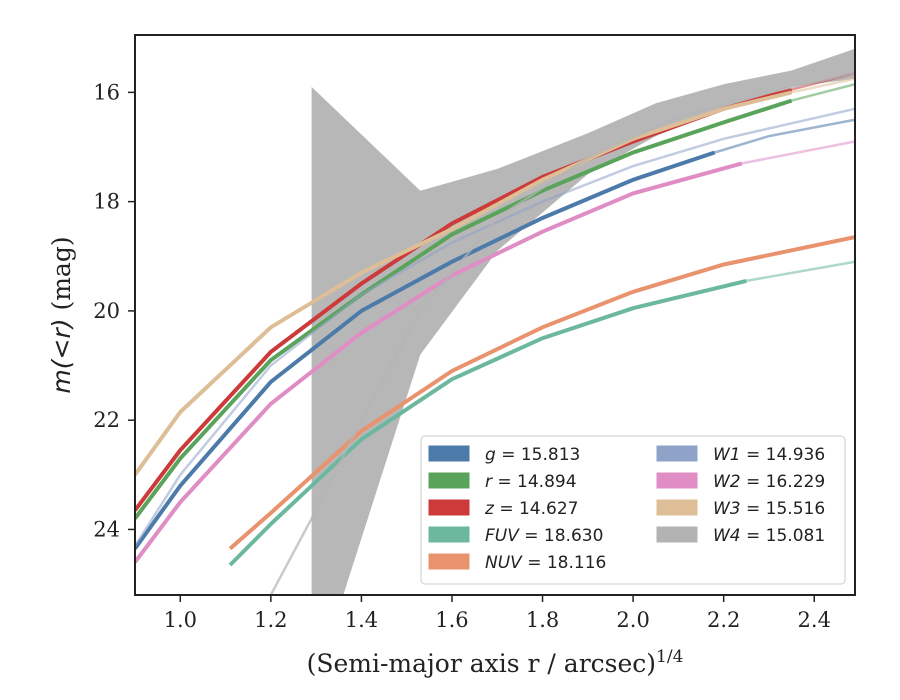 This screenshot has width=900, height=700. What do you see at coordinates (538, 455) in the screenshot?
I see `legend-value-g: = 15.813` at bounding box center [538, 455].